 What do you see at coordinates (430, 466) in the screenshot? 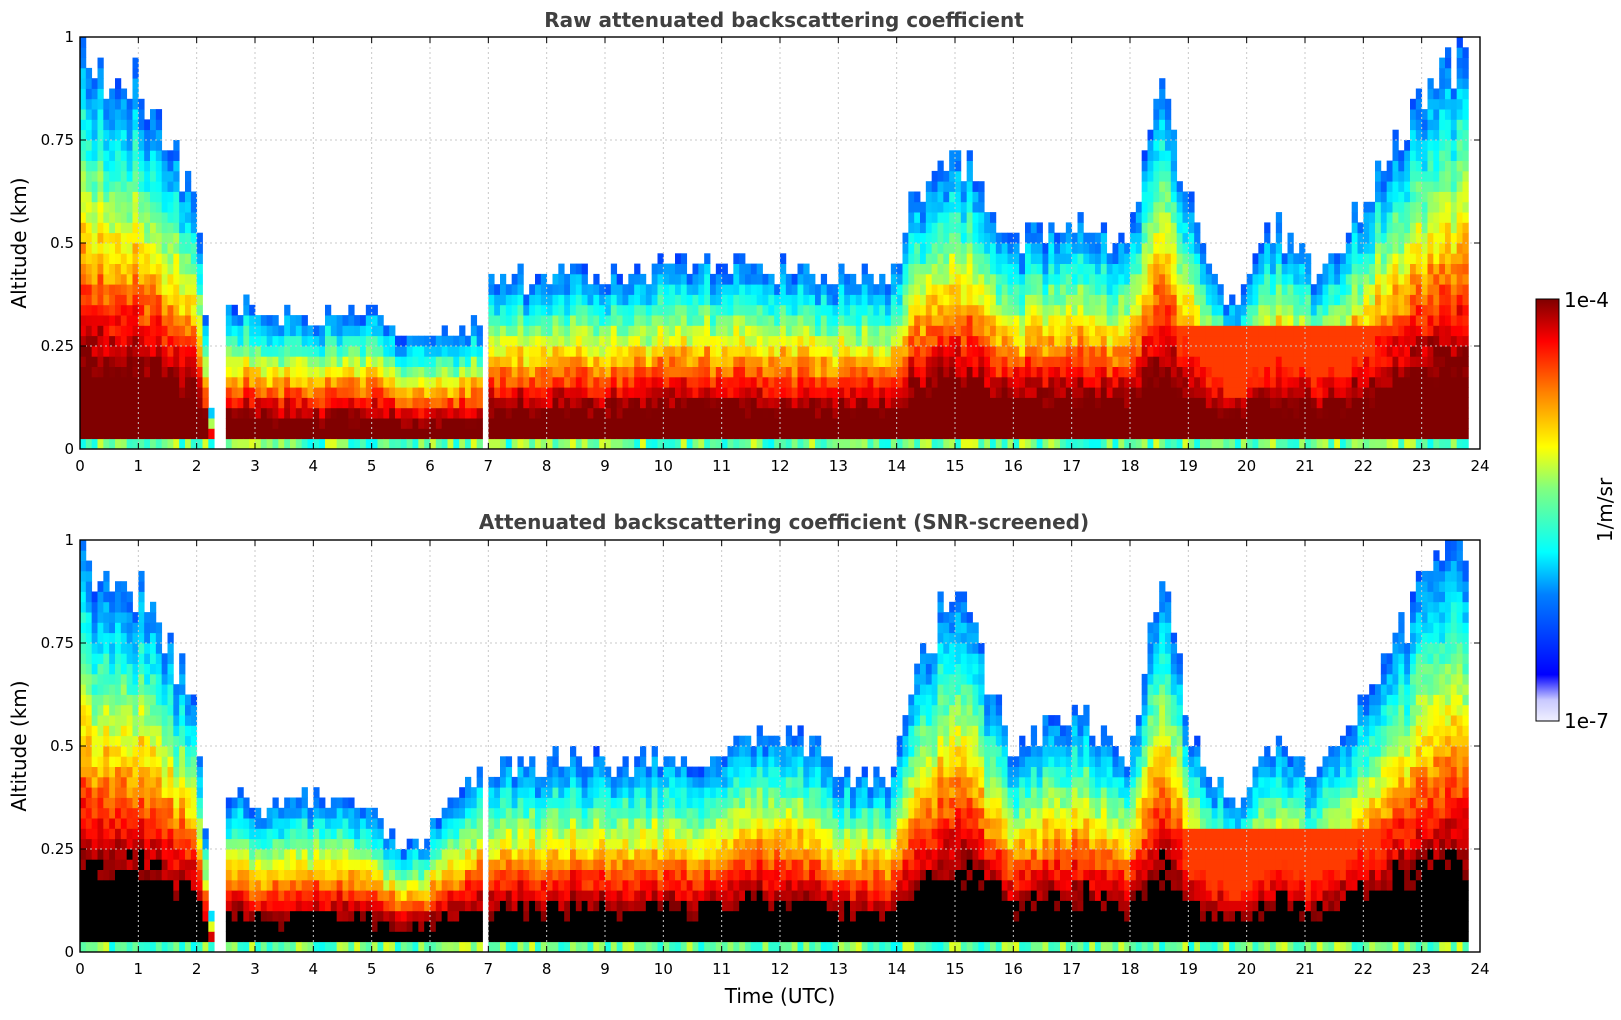
I see `x-tick-label: 6` at bounding box center [430, 466].